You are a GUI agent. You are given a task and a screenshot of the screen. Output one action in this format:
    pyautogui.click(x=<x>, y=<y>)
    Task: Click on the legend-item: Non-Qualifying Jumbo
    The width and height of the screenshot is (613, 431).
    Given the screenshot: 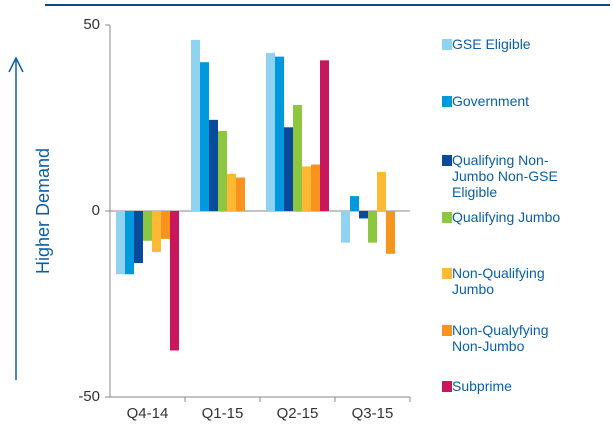 What is the action you would take?
    pyautogui.click(x=509, y=281)
    